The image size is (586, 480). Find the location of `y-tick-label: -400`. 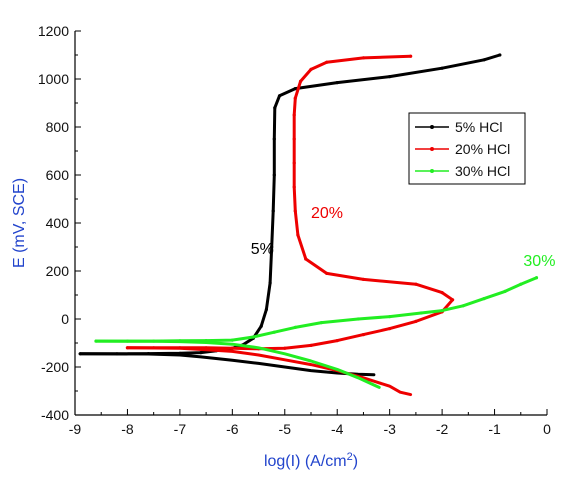

y-tick-label: -400 is located at coordinates (55, 415).